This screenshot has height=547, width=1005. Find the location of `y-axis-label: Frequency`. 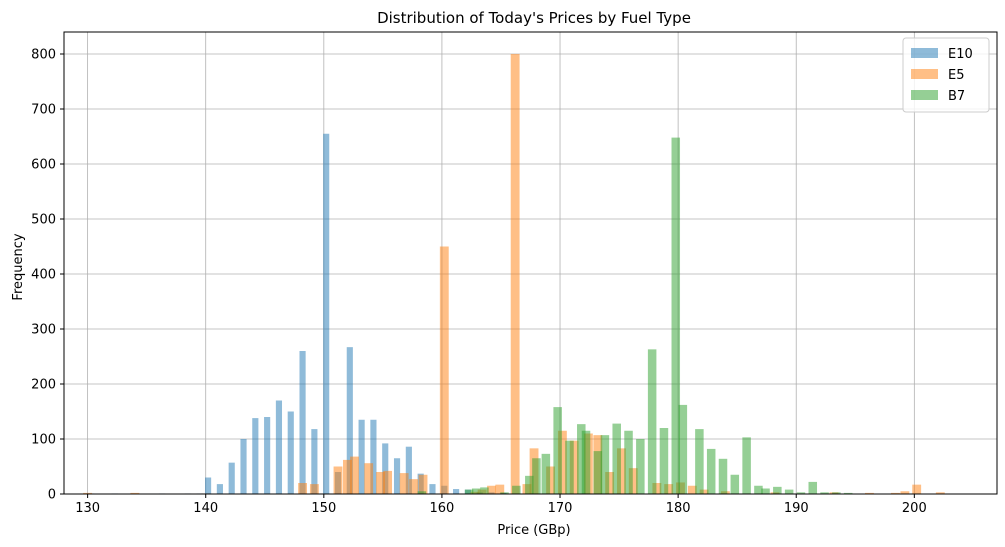

y-axis-label: Frequency is located at coordinates (18, 266).